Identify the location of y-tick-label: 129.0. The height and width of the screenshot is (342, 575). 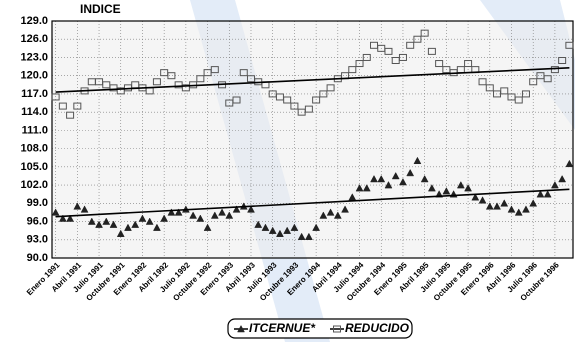
(34, 21).